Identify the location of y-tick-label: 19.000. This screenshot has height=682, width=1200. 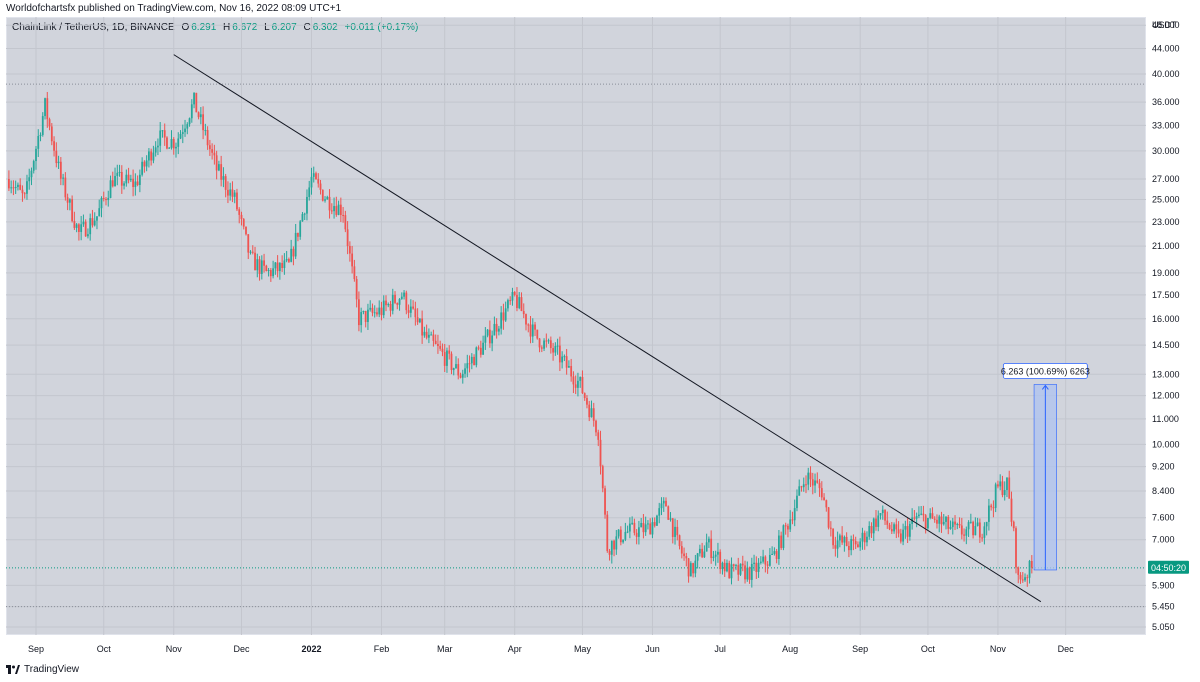
(1166, 273).